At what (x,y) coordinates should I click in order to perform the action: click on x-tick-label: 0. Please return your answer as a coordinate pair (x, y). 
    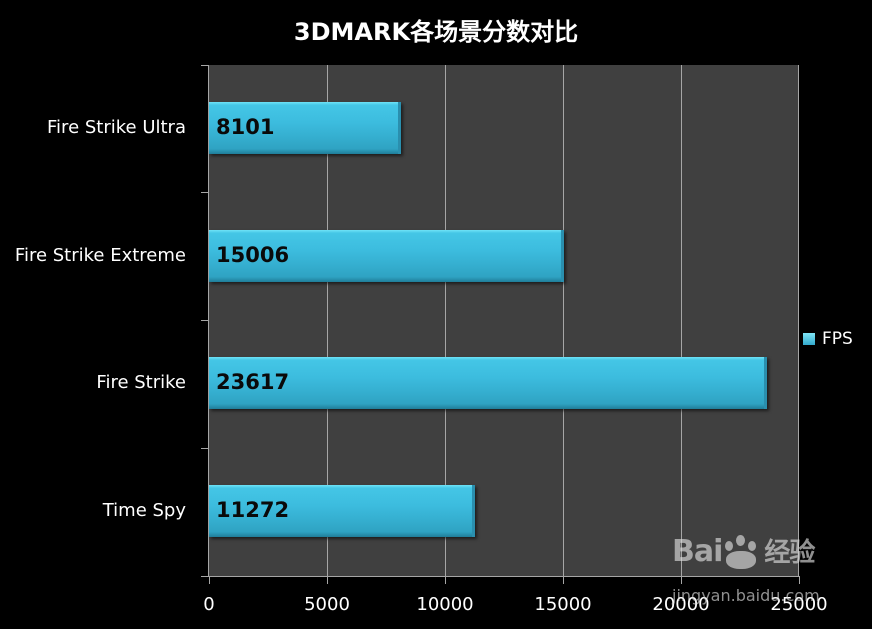
    Looking at the image, I should click on (209, 604).